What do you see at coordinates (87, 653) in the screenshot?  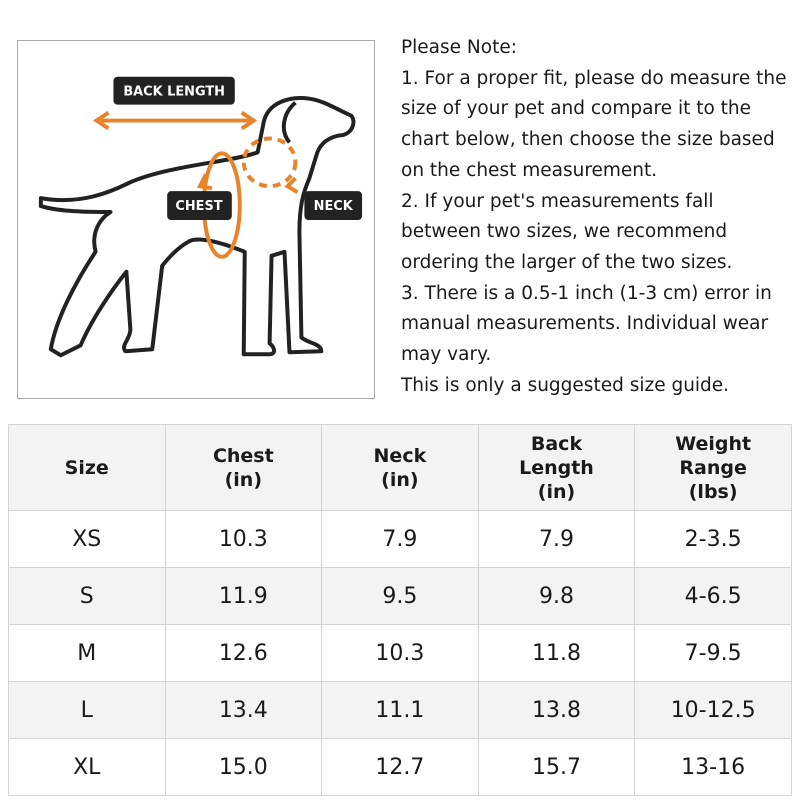 I see `table-cell: M` at bounding box center [87, 653].